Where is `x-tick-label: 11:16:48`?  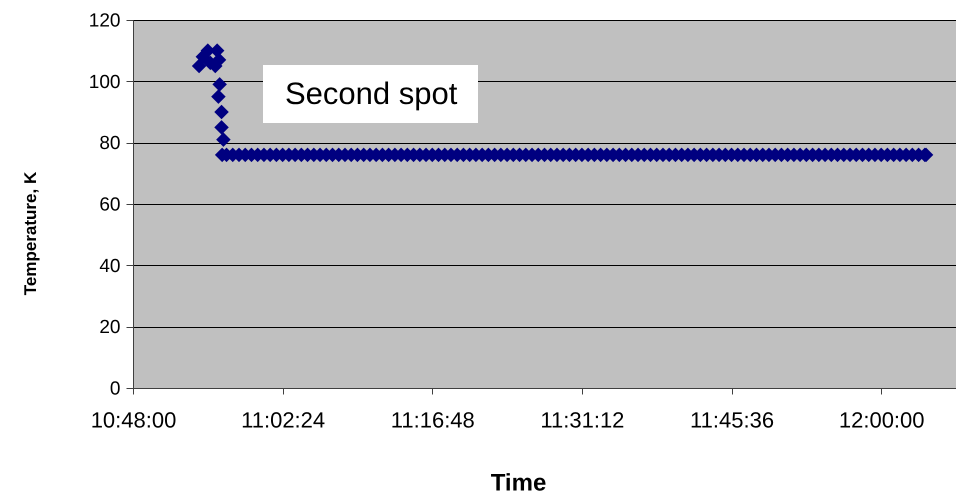
x-tick-label: 11:16:48 is located at coordinates (432, 420).